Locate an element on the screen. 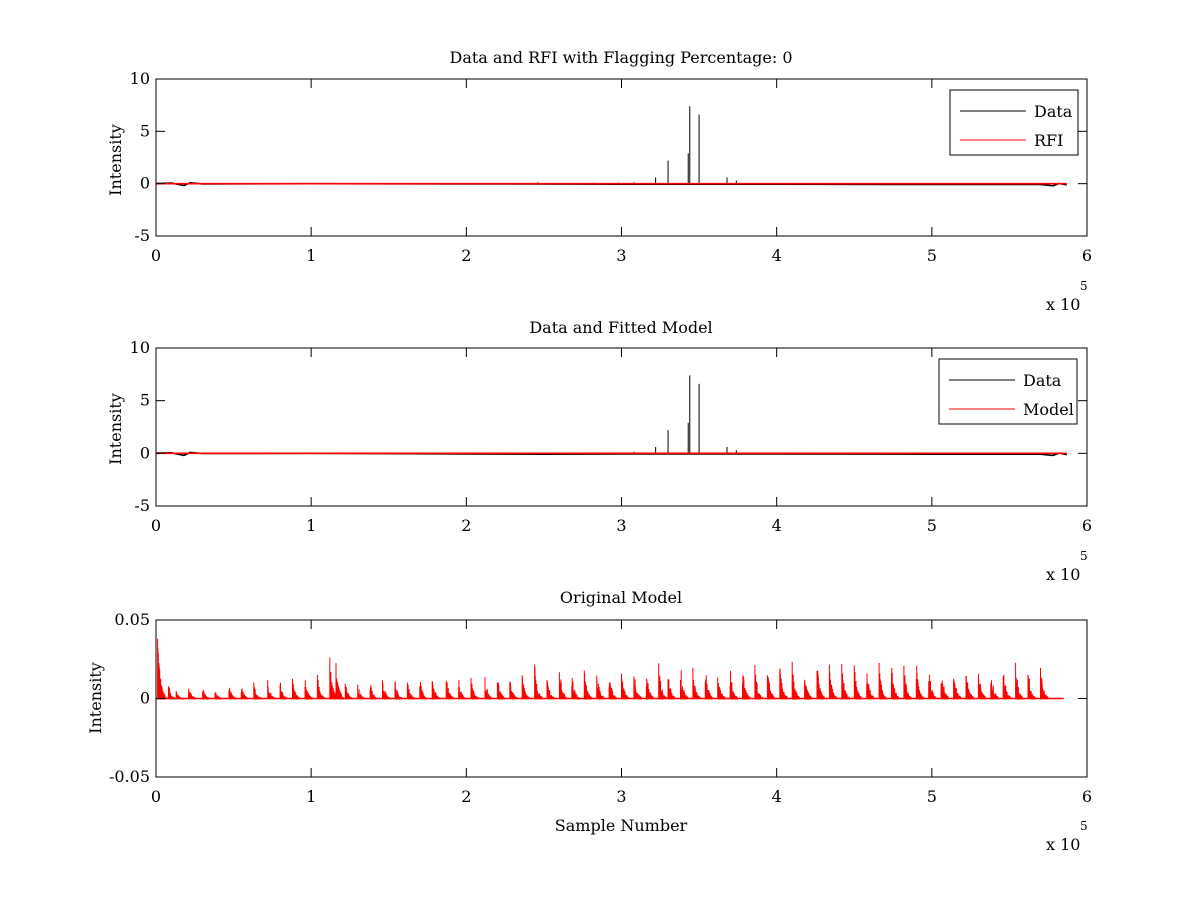 The width and height of the screenshot is (1200, 900). x-tick-label: 4 is located at coordinates (777, 796).